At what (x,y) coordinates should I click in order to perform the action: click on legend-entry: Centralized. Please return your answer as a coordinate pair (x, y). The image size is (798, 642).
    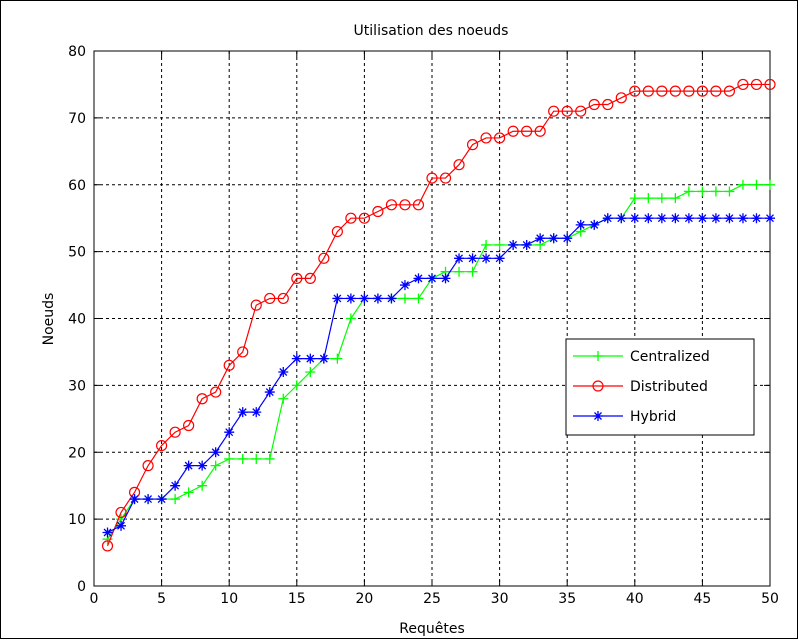
    Looking at the image, I should click on (641, 357).